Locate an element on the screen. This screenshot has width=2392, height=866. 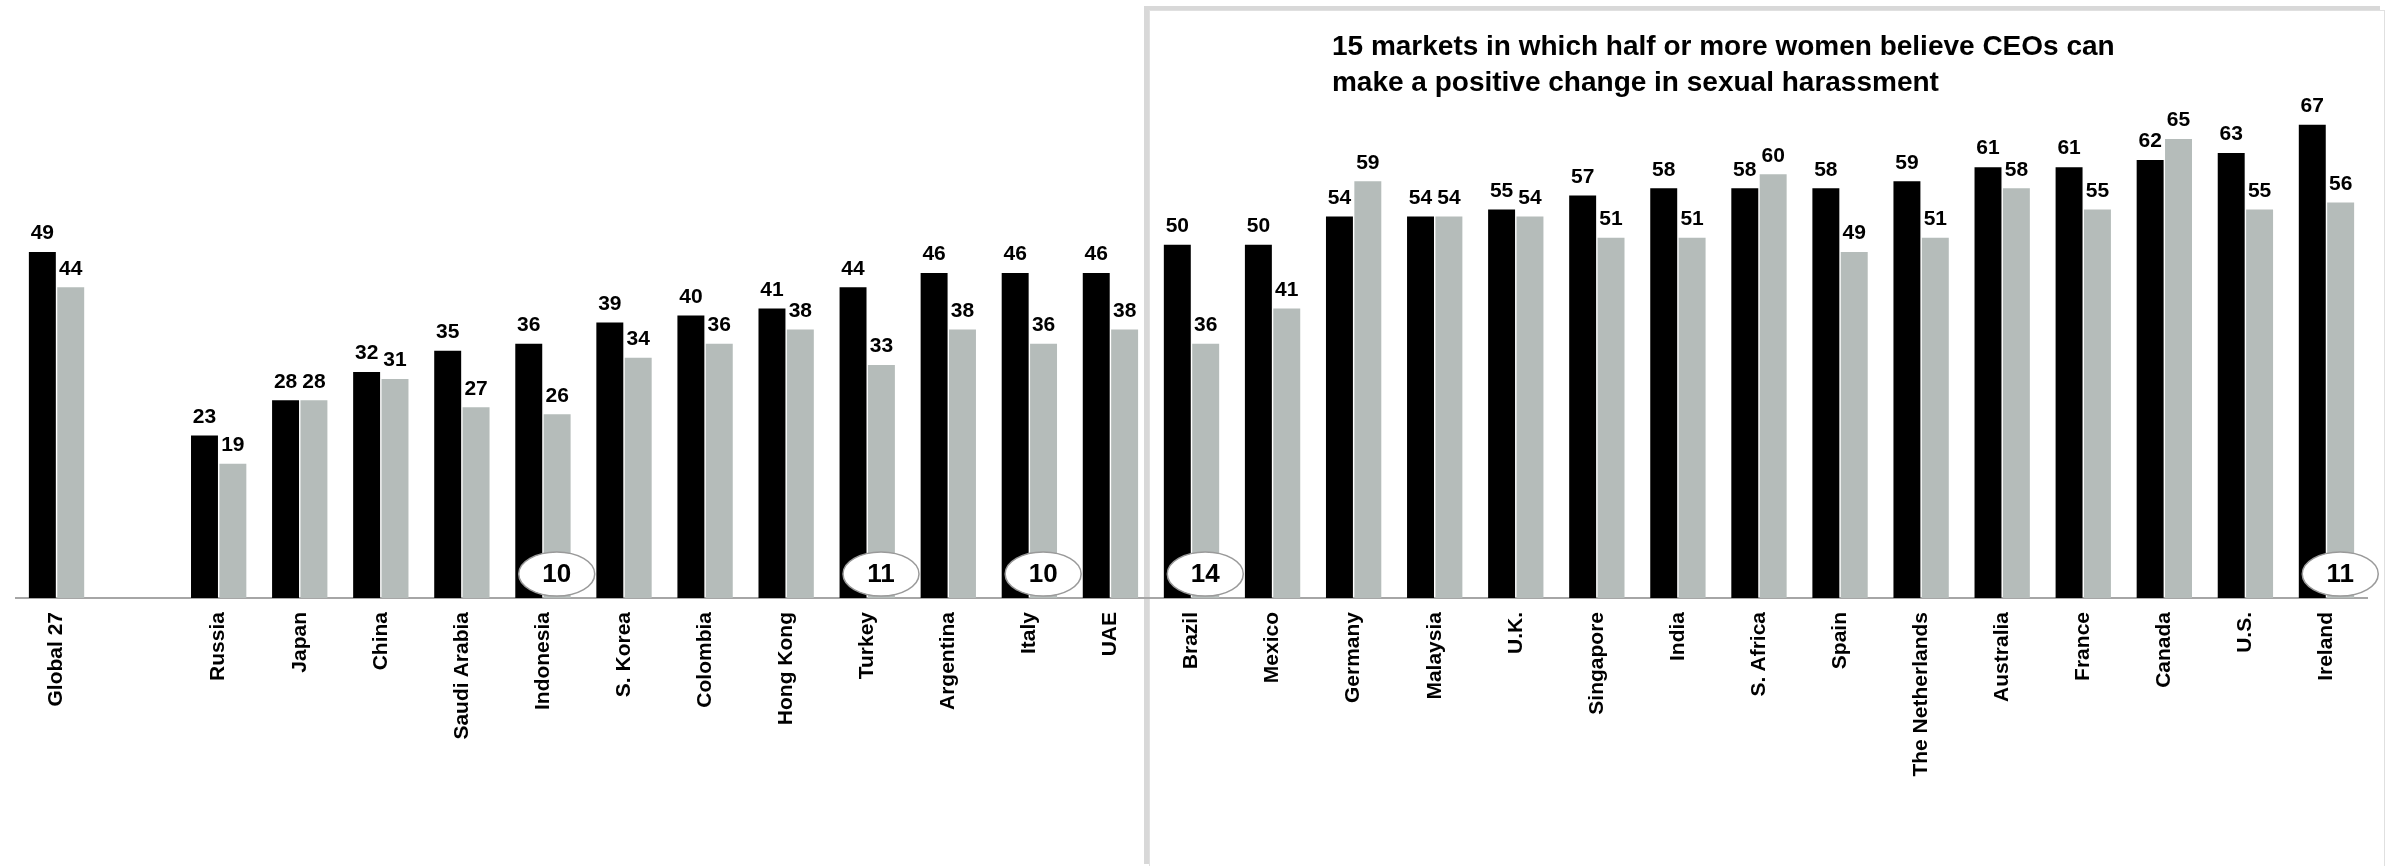
x-tick-label: Ireland is located at coordinates (2325, 646).